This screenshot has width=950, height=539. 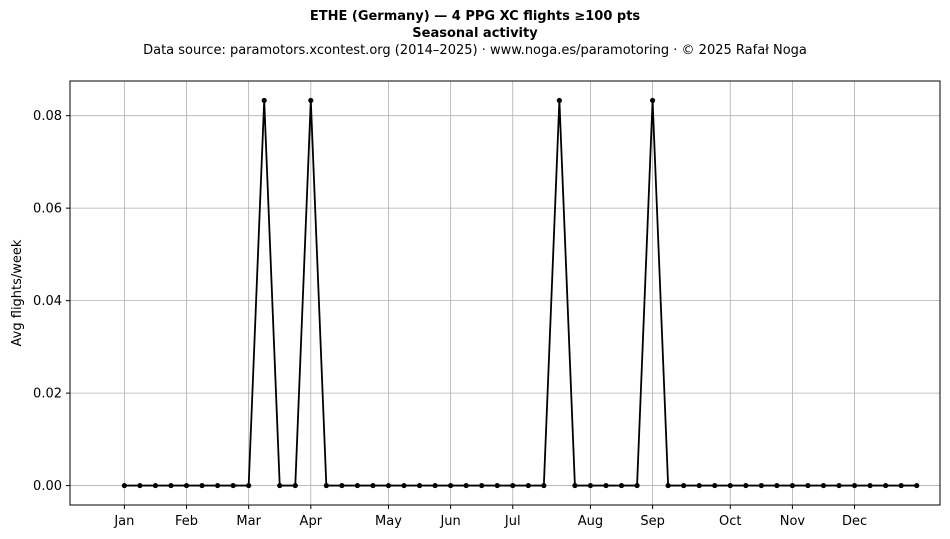 What do you see at coordinates (248, 521) in the screenshot?
I see `x-tick-label-mar: Mar` at bounding box center [248, 521].